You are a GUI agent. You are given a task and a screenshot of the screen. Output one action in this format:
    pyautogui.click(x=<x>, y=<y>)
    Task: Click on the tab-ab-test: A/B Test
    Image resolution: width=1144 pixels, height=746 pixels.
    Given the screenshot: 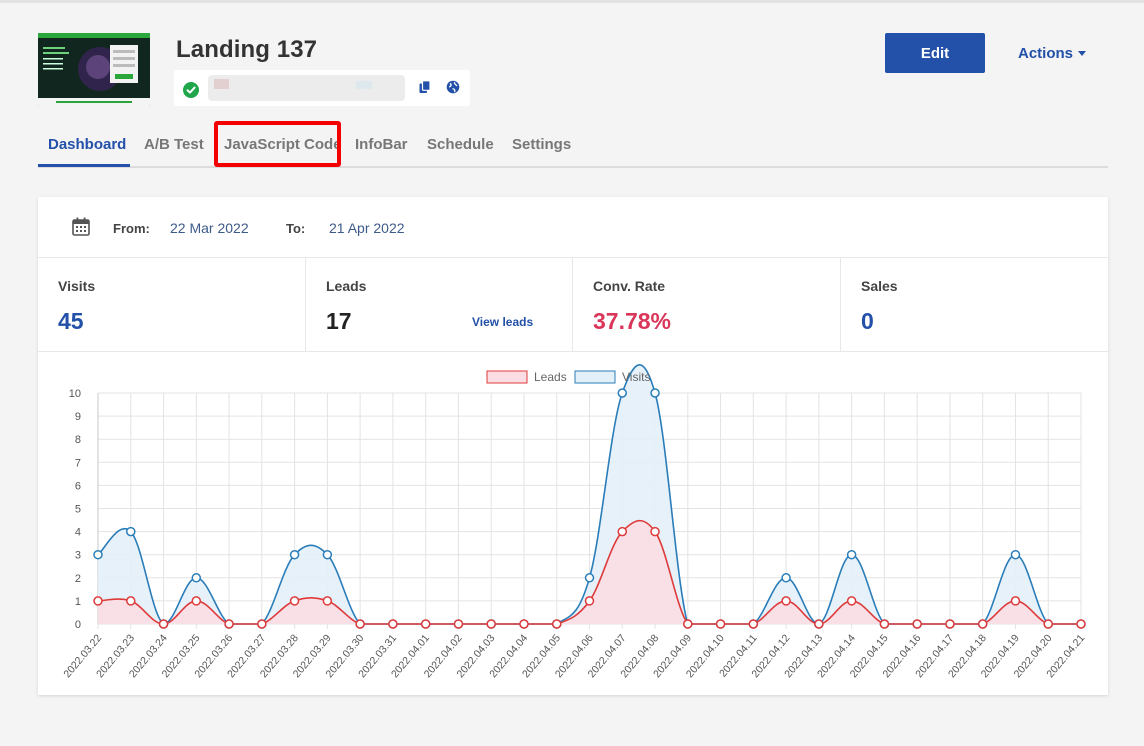 What is the action you would take?
    pyautogui.click(x=174, y=144)
    